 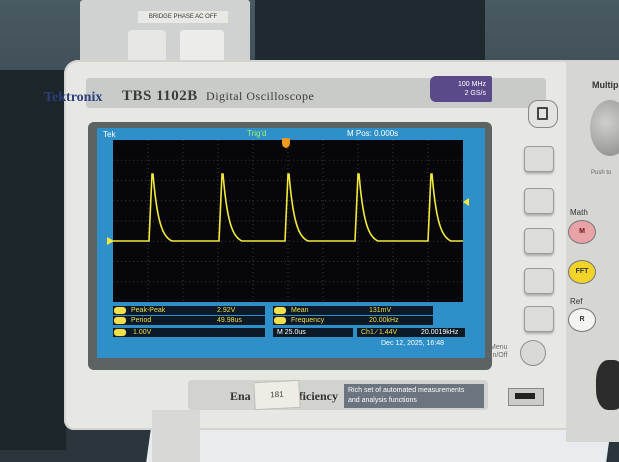 What do you see at coordinates (498, 347) in the screenshot?
I see `menu-label-line1: Menu` at bounding box center [498, 347].